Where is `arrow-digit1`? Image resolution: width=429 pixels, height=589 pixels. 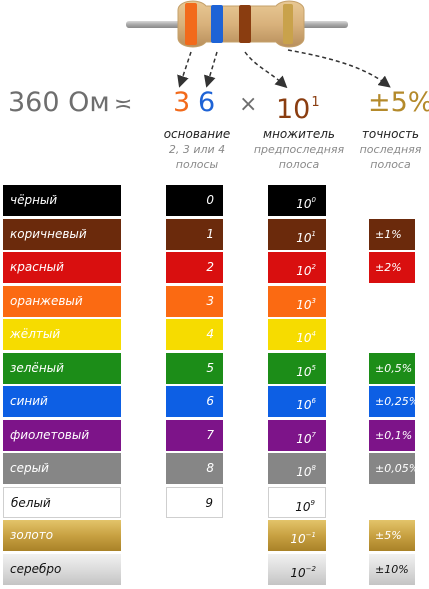
arrow-digit1 is located at coordinates (184, 69).